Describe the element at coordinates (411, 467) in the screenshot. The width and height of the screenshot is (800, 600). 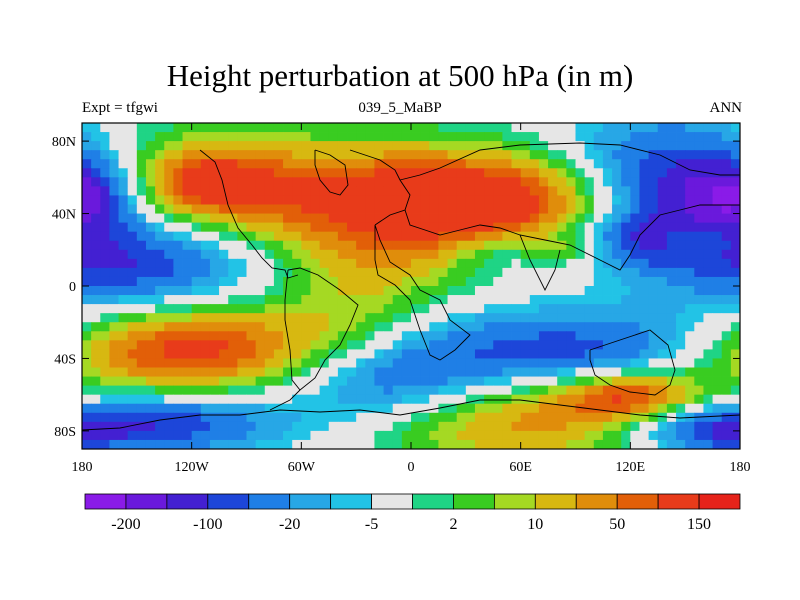
I see `x-tick-label: 0` at that location.